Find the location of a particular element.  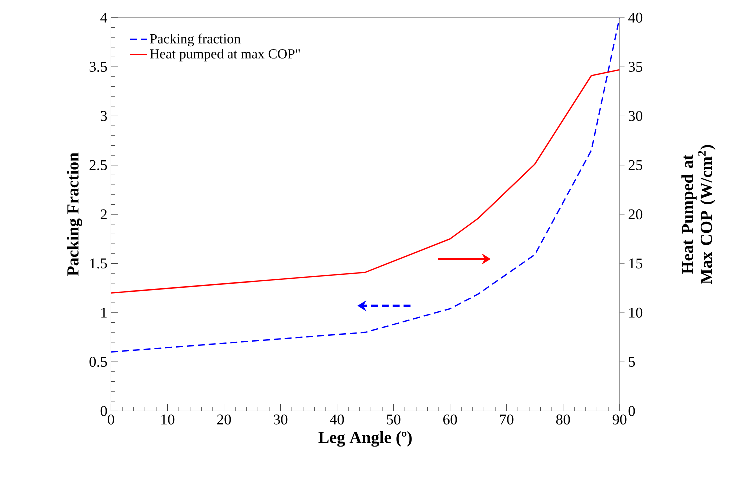

y-tick-label: 2 is located at coordinates (103, 215).